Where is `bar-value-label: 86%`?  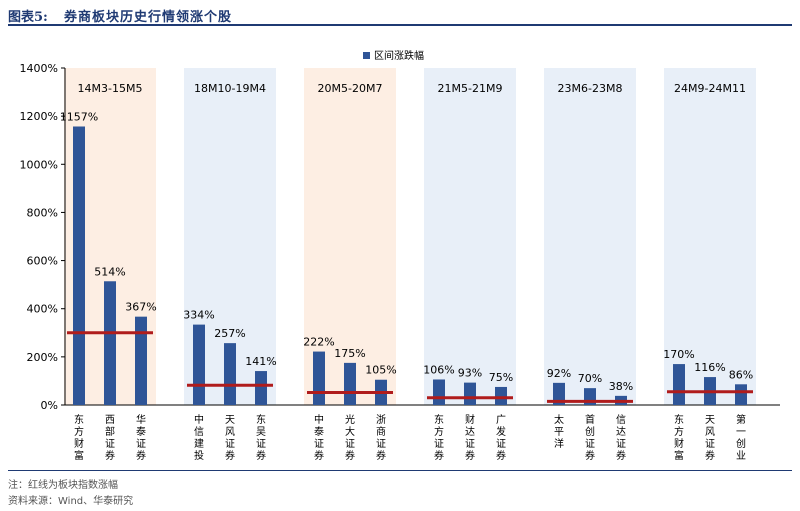
bar-value-label: 86% is located at coordinates (741, 374).